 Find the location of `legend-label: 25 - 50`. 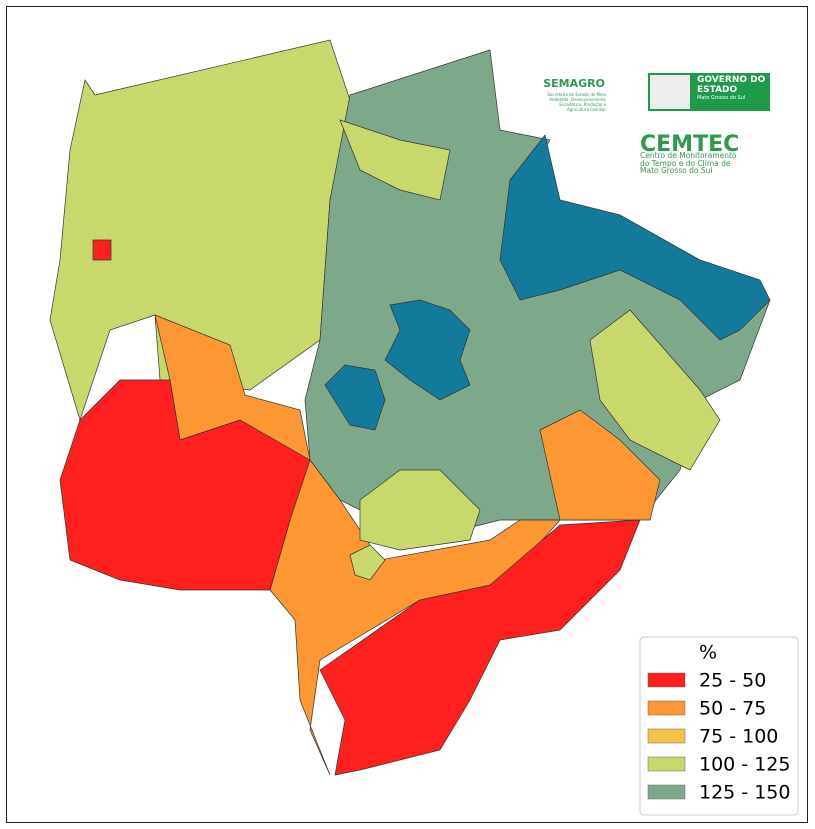

legend-label: 25 - 50 is located at coordinates (732, 681).